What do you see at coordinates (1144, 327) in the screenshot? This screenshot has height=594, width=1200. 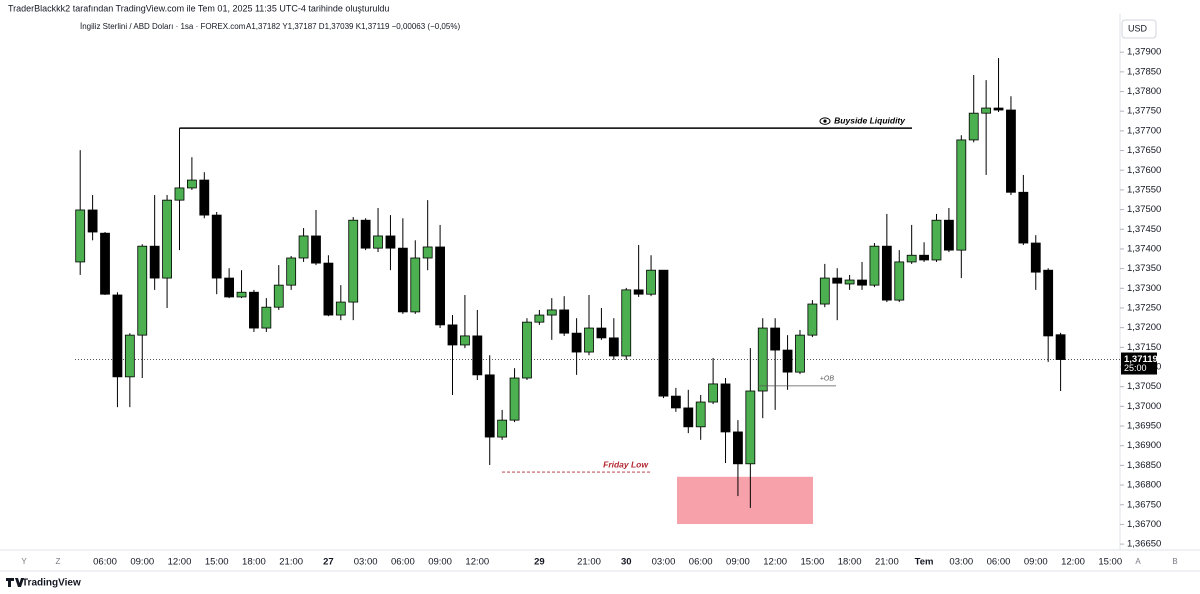 I see `y-tick-label: 1,37200` at bounding box center [1144, 327].